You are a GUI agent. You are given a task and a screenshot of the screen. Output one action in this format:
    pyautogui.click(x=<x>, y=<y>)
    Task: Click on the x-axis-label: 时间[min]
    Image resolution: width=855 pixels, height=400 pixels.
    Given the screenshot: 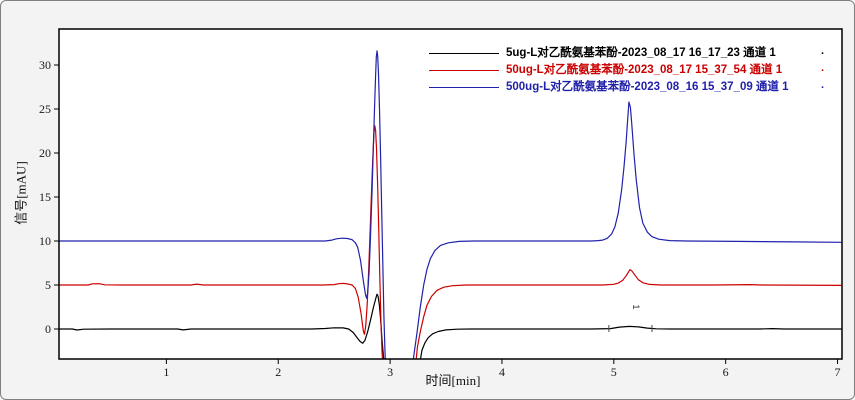 What is the action you would take?
    pyautogui.click(x=453, y=380)
    